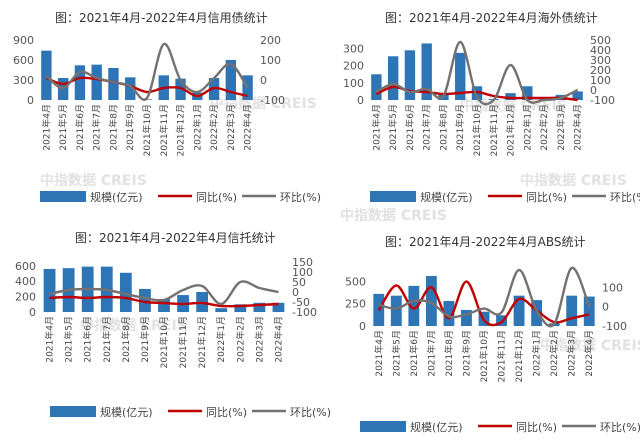 The width and height of the screenshot is (640, 445). I want to click on y-right-tick-label: -50, so click(301, 302).